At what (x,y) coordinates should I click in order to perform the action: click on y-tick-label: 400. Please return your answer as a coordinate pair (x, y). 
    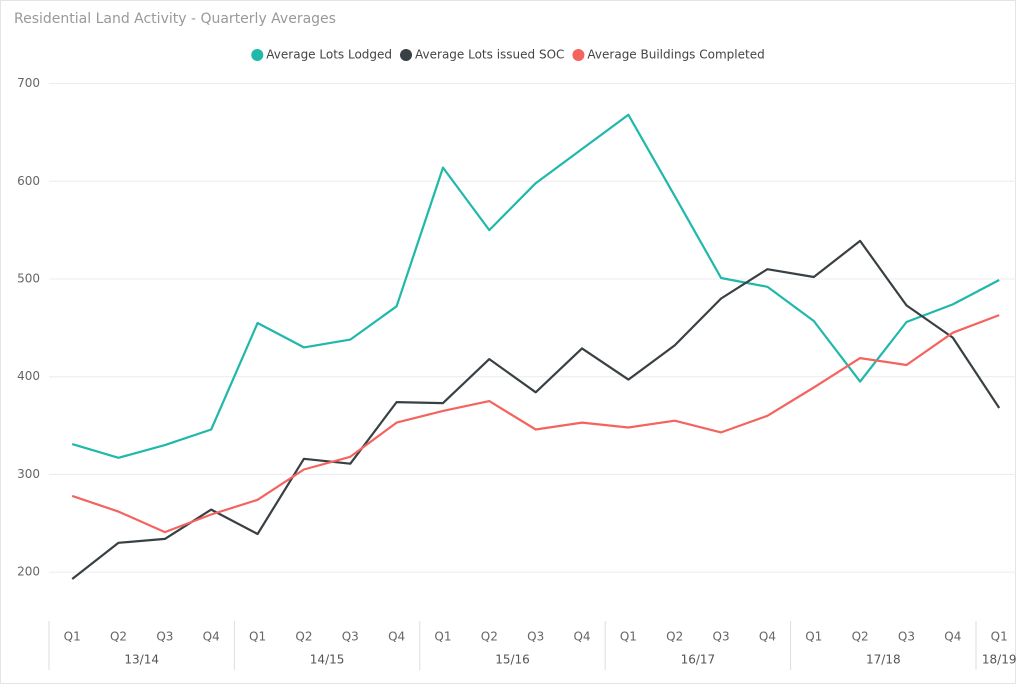
    Looking at the image, I should click on (28, 376).